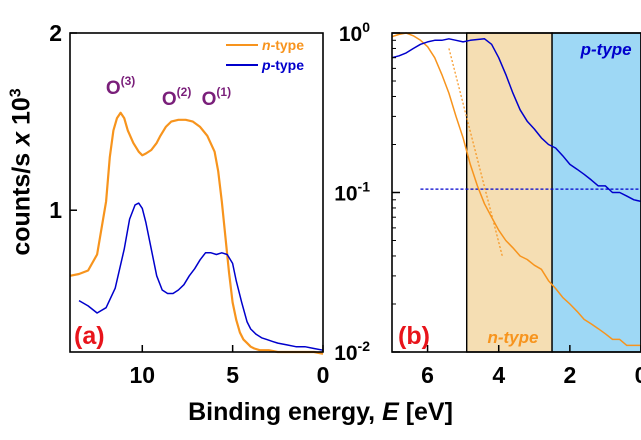  What do you see at coordinates (55, 33) in the screenshot?
I see `panel-a-ytick-label: 2` at bounding box center [55, 33].